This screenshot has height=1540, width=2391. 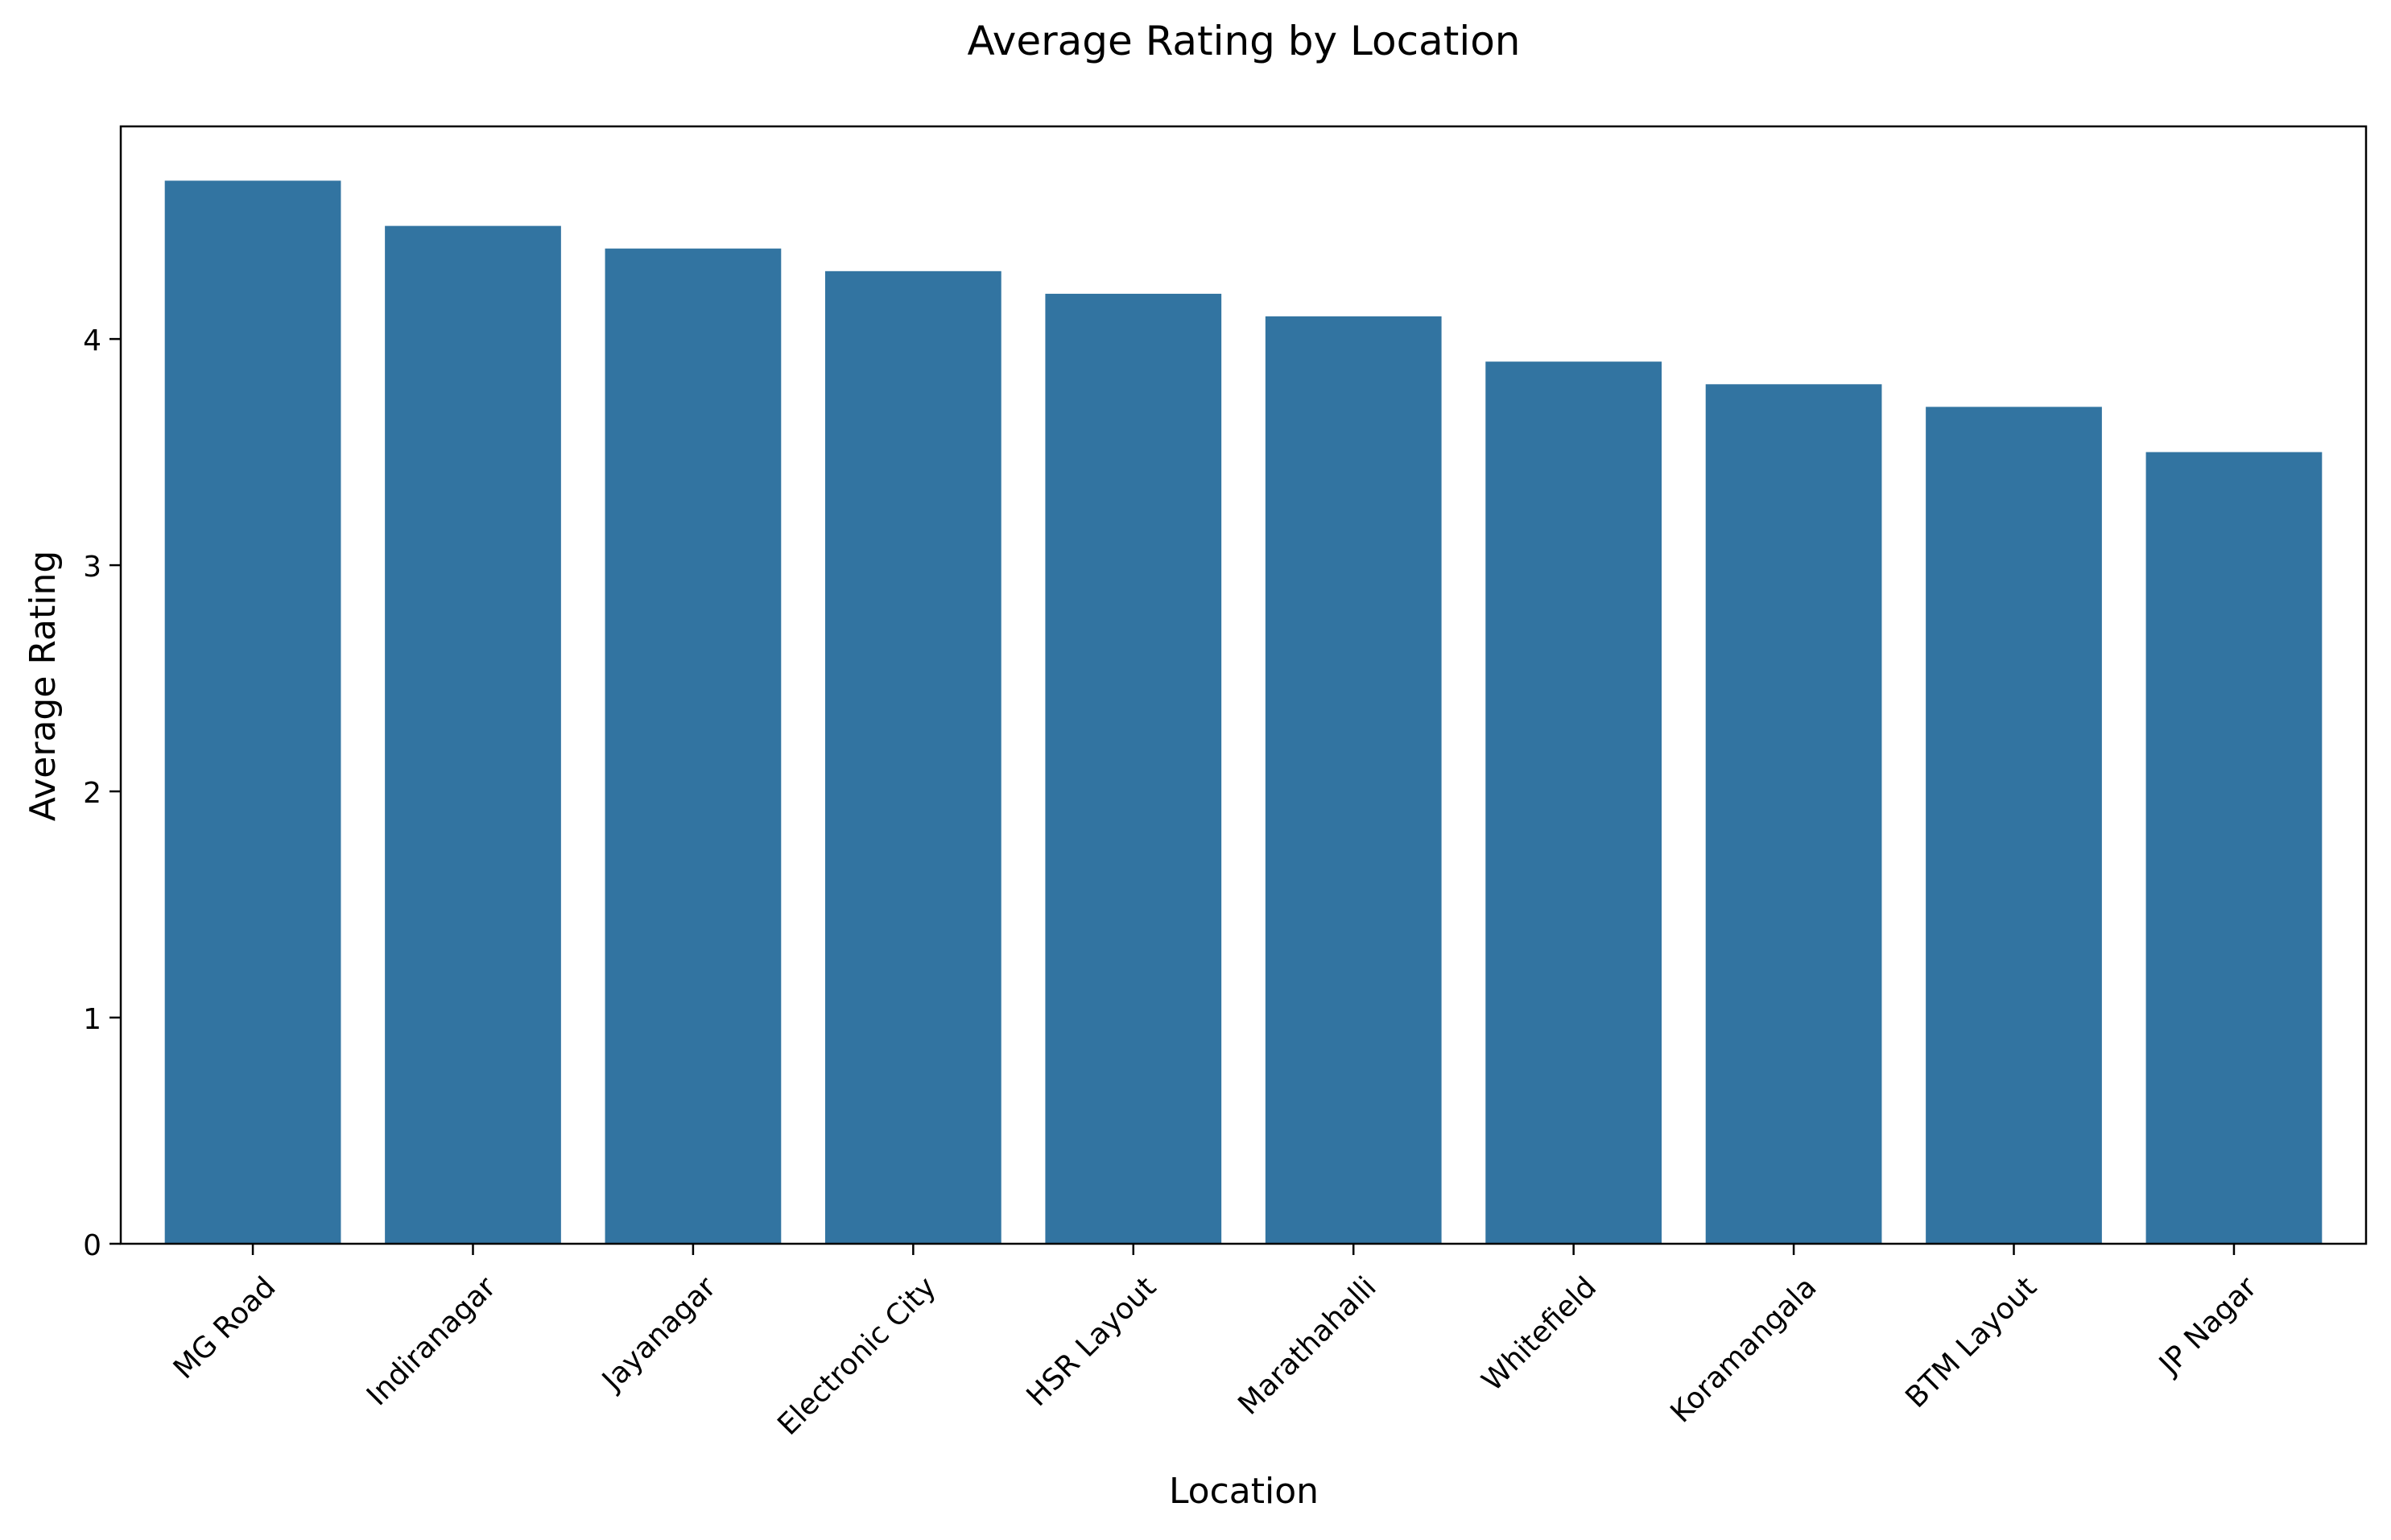 I want to click on y-tick-label: 1, so click(x=92, y=1019).